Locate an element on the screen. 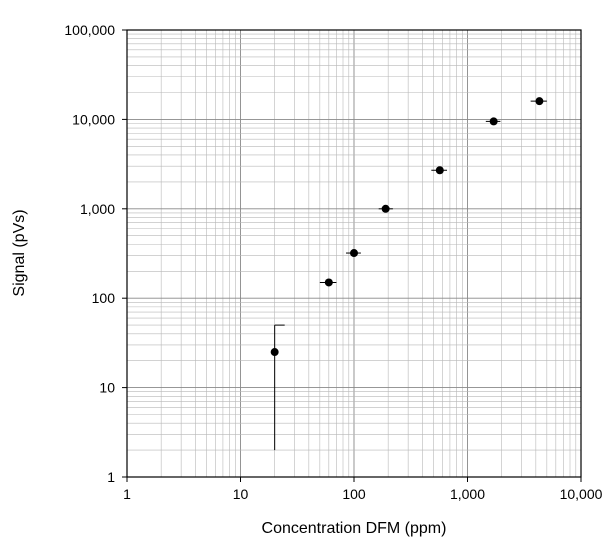  x-tick-label: 10 is located at coordinates (241, 494).